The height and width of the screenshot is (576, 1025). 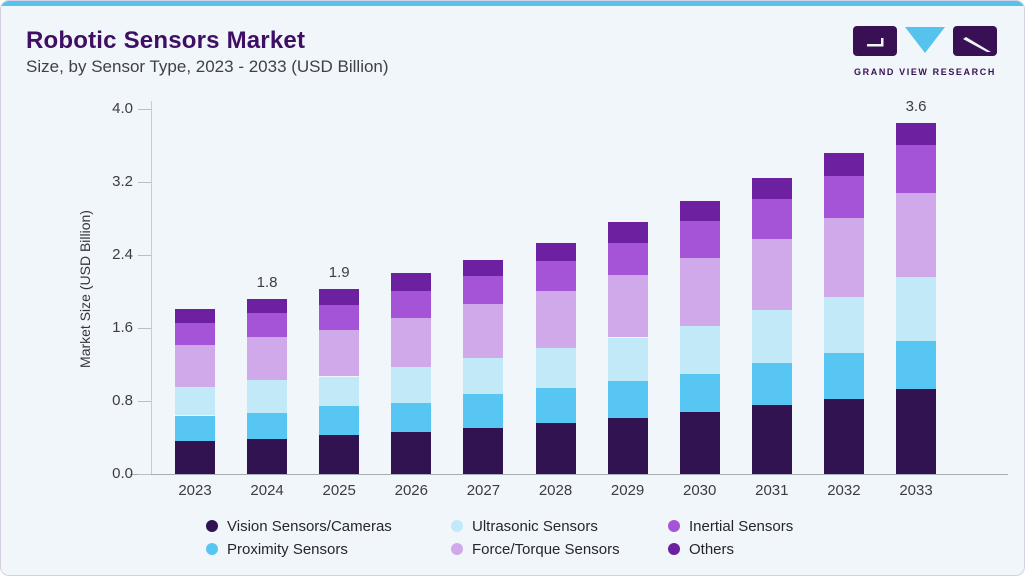 What do you see at coordinates (555, 490) in the screenshot?
I see `x-tick-label: 2028` at bounding box center [555, 490].